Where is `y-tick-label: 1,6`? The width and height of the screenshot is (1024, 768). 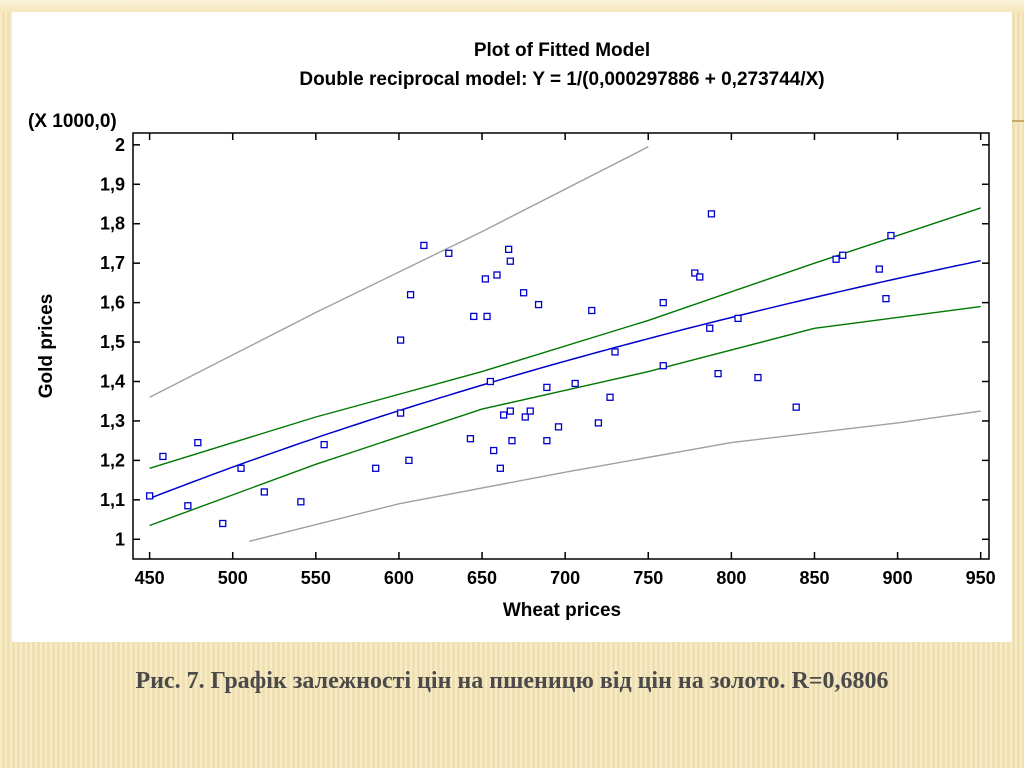 y-tick-label: 1,6 is located at coordinates (112, 303).